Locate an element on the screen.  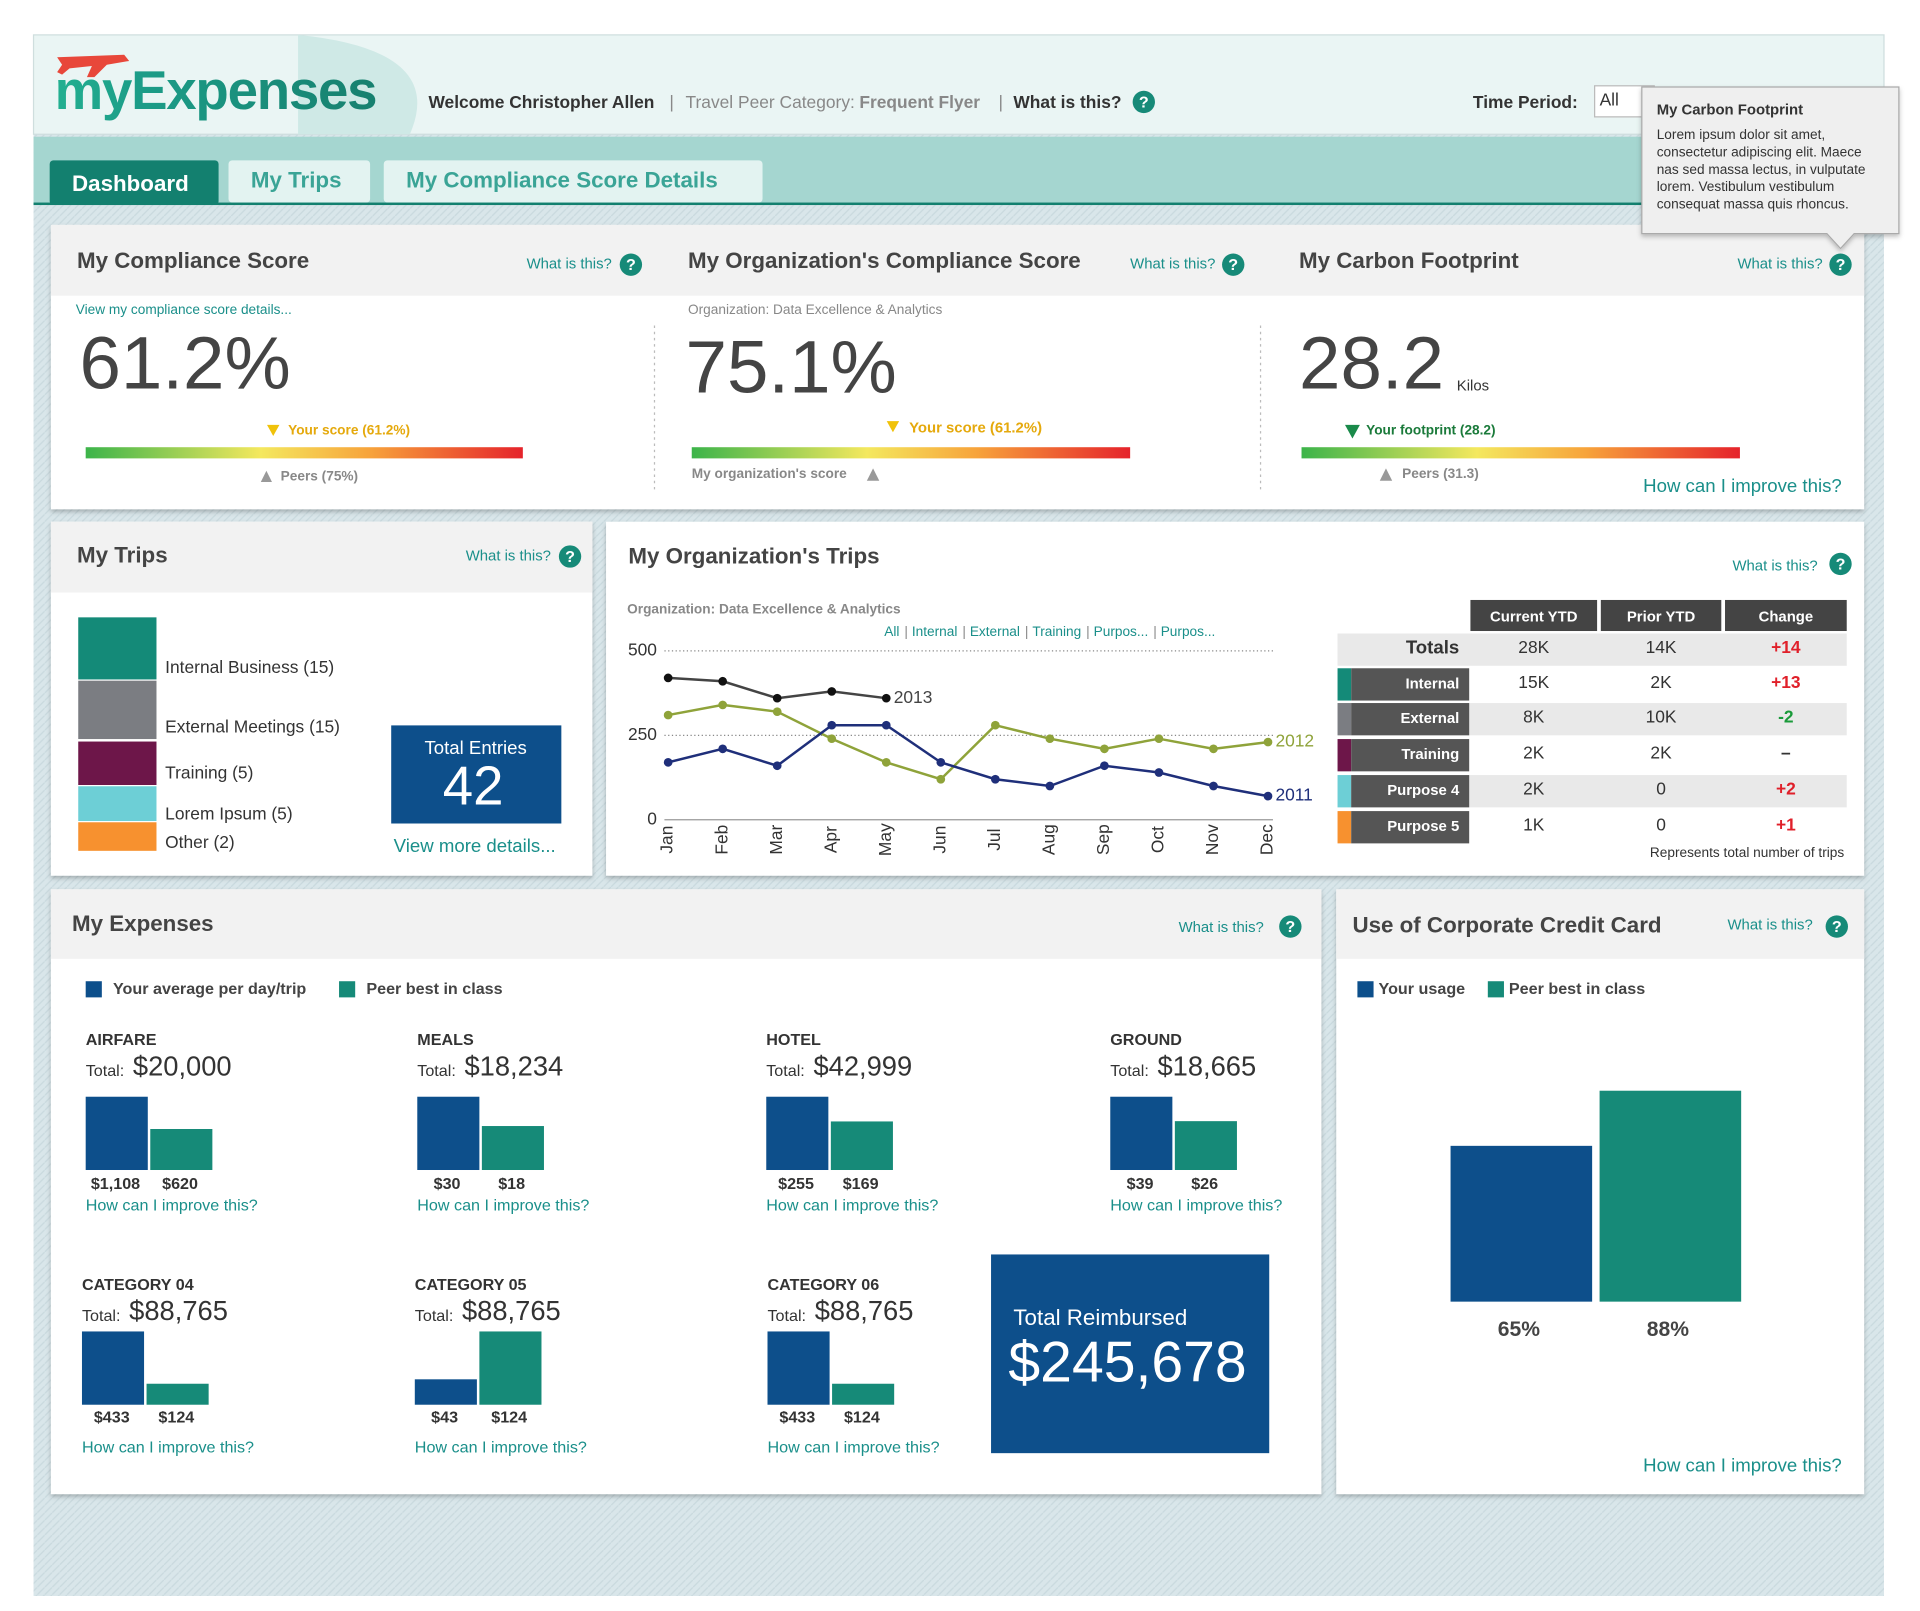
x-tick-label: Feb is located at coordinates (721, 840).